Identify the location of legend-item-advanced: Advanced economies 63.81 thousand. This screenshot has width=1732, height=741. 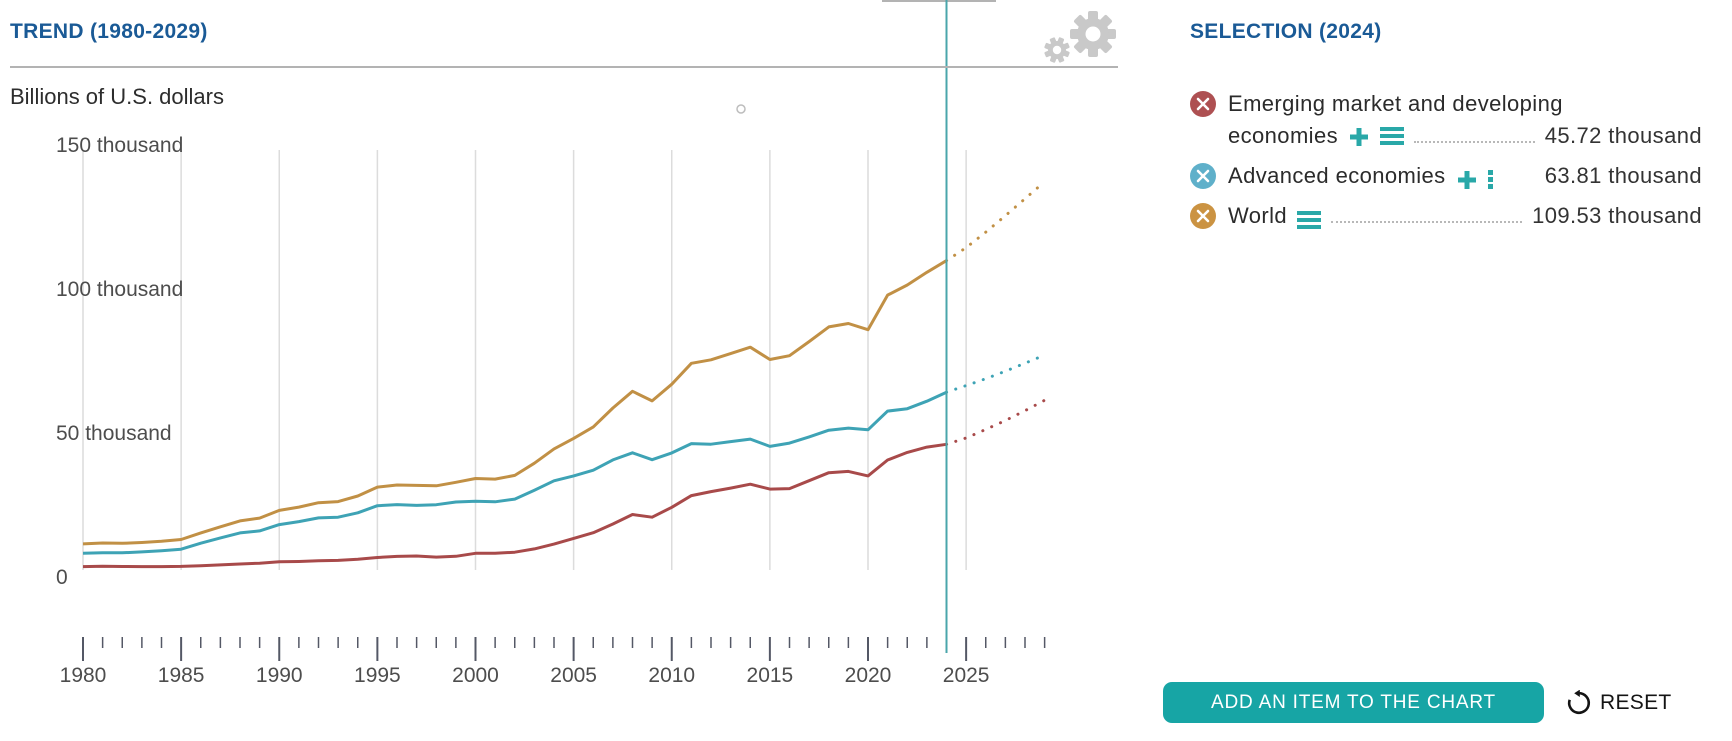
(1446, 176).